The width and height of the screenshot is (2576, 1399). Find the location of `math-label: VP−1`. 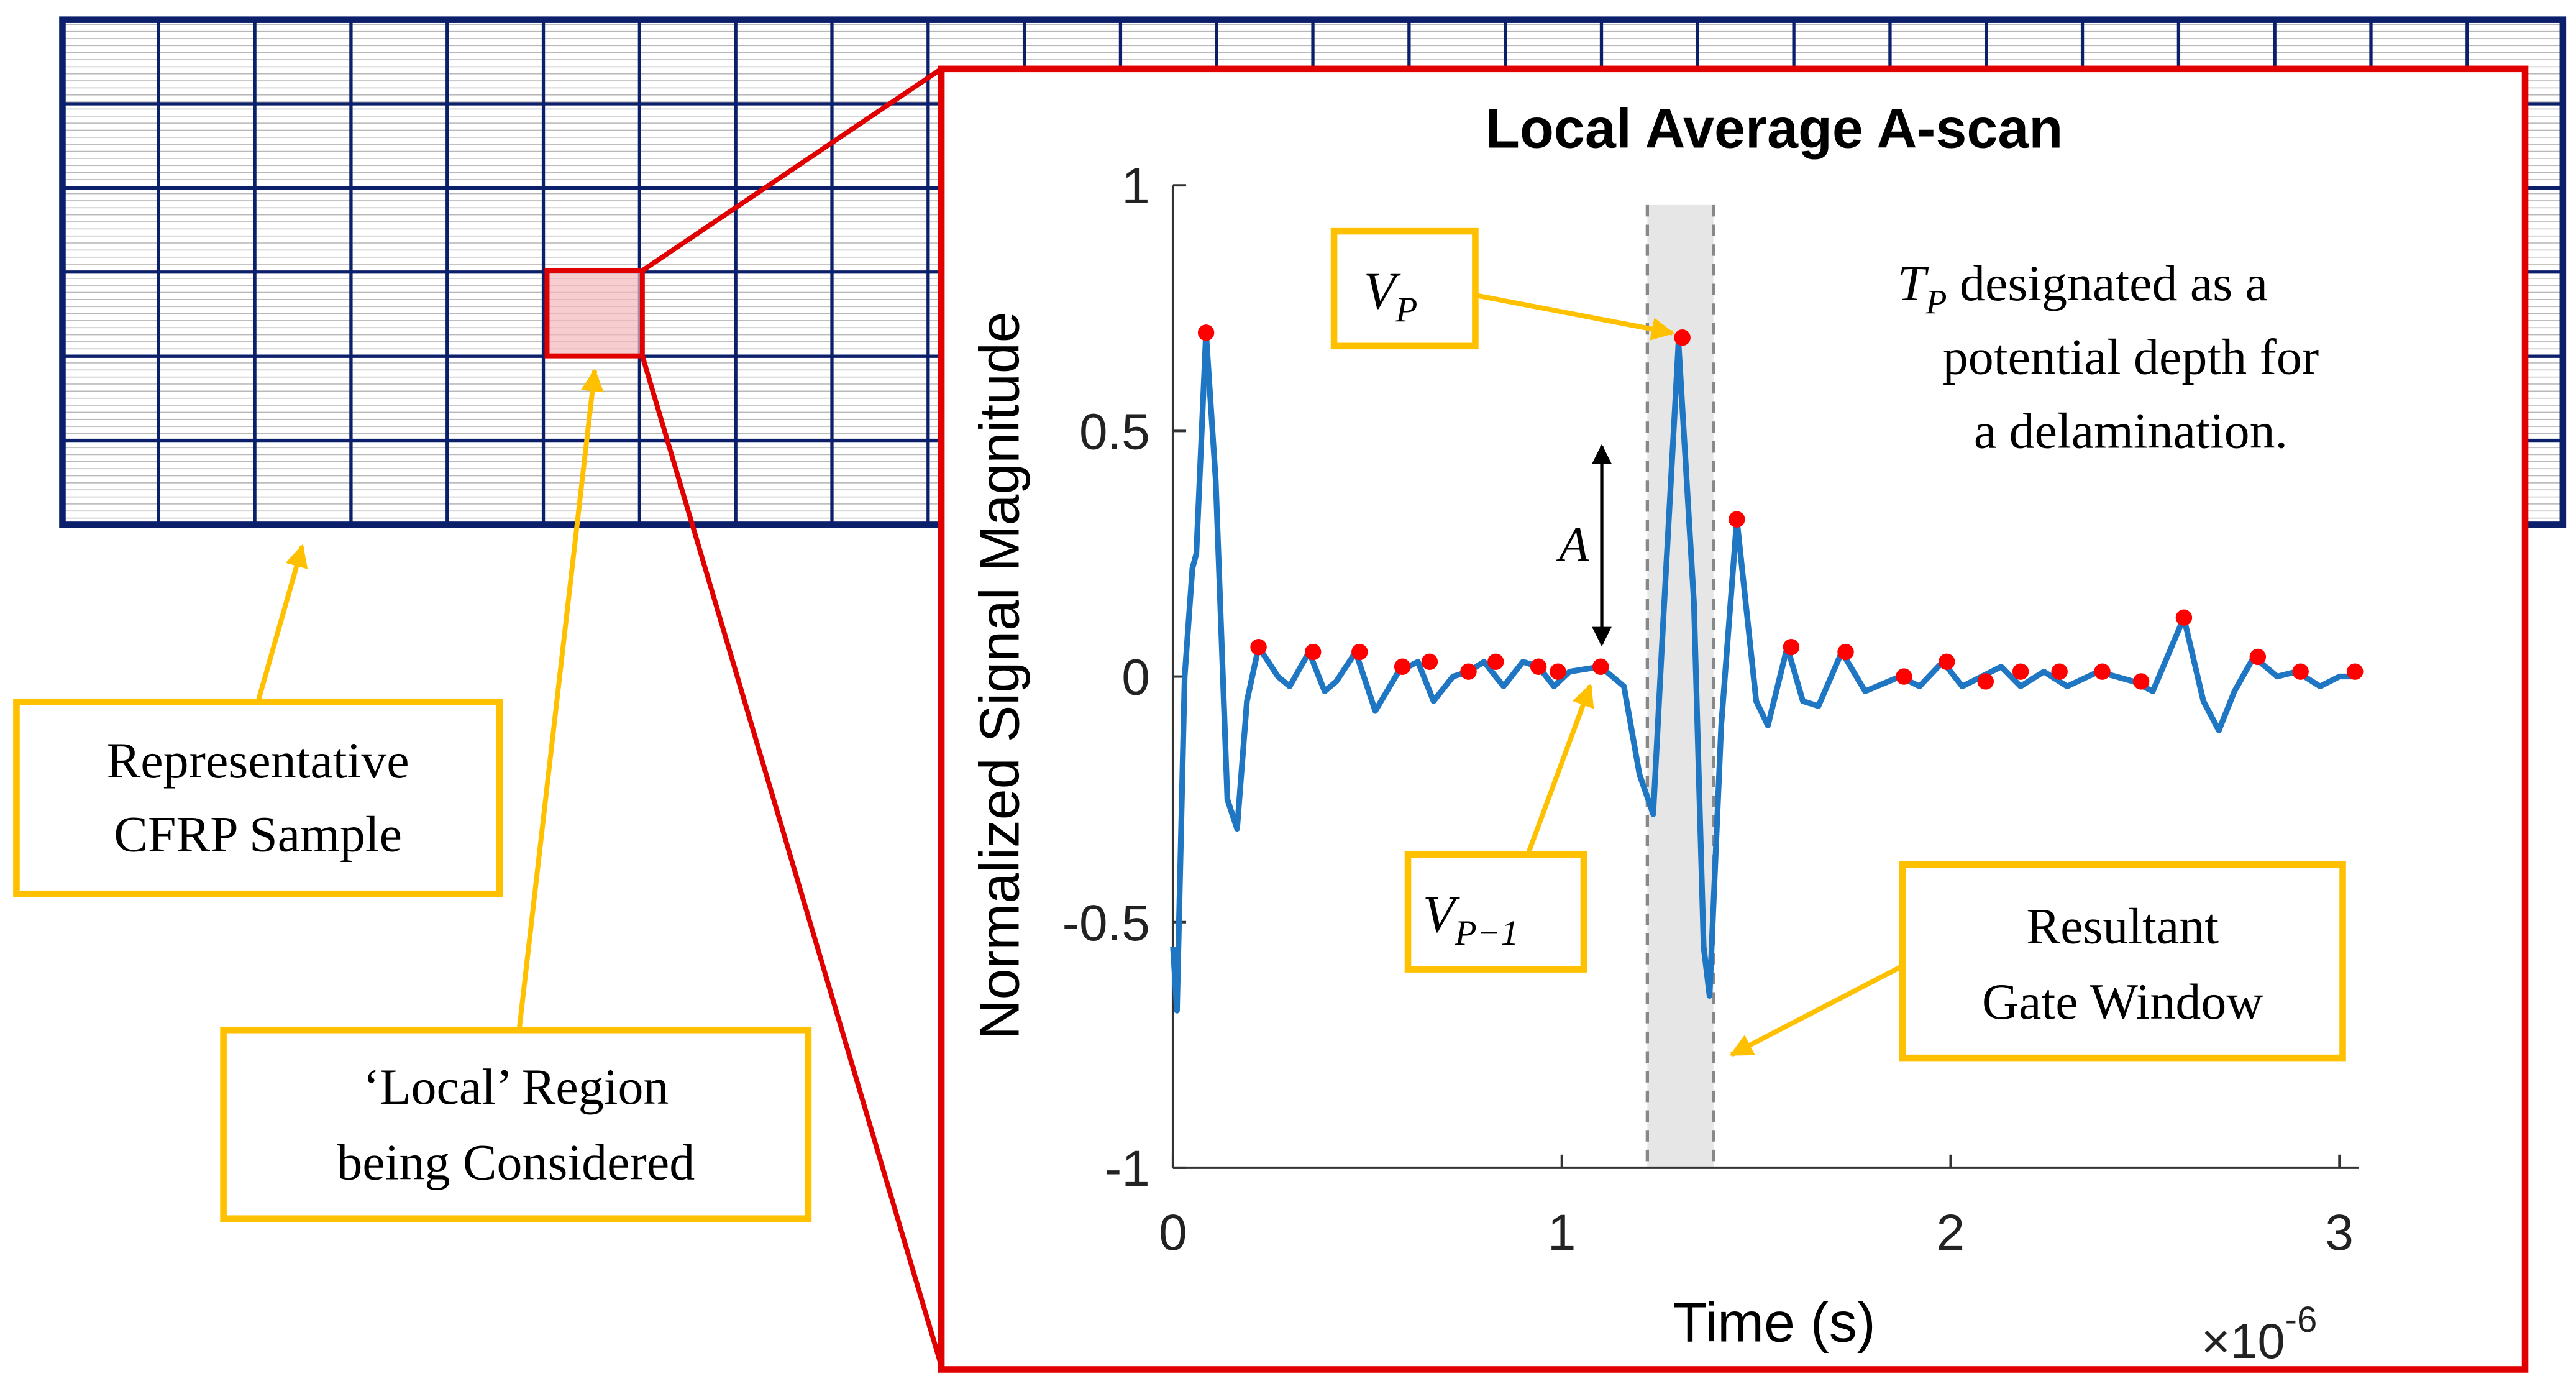

math-label: VP−1 is located at coordinates (1471, 919).